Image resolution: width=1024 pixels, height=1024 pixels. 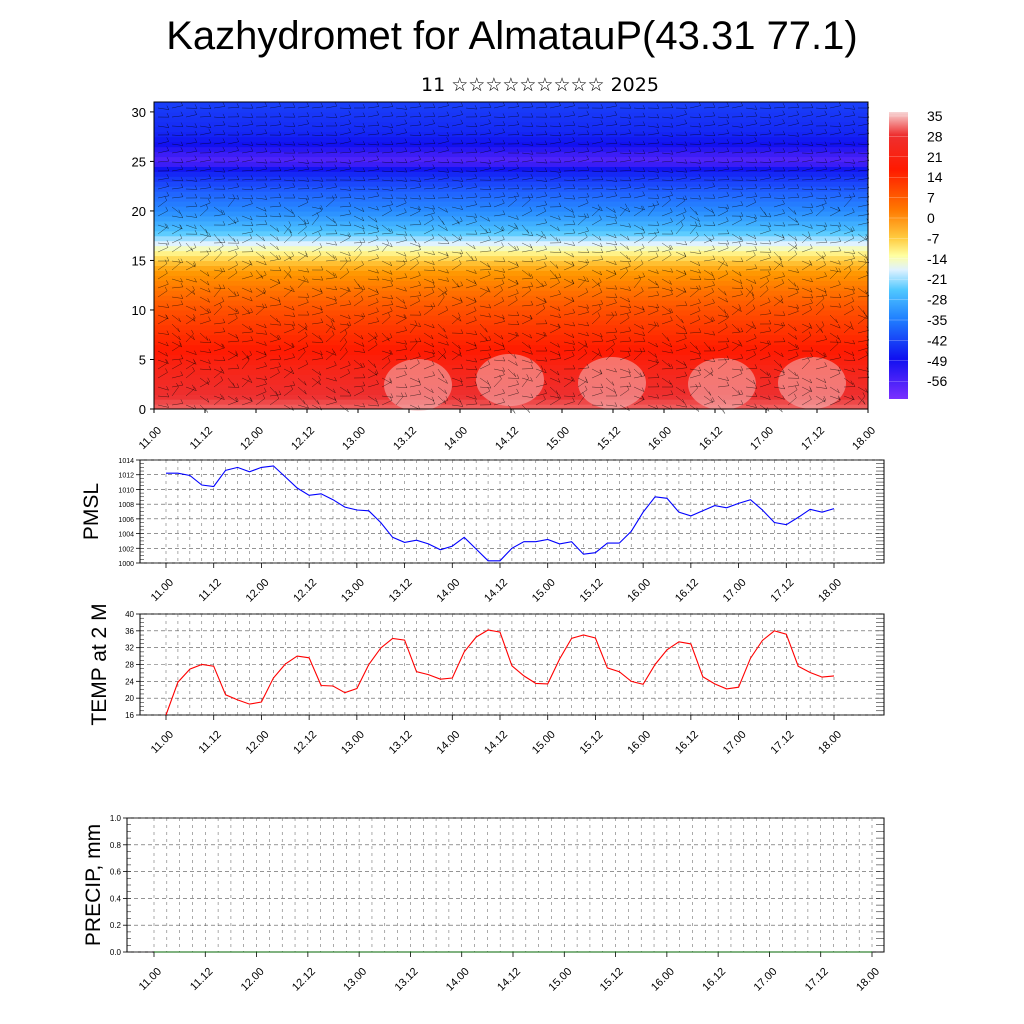 What do you see at coordinates (401, 743) in the screenshot?
I see `x-tick-label: 13.12` at bounding box center [401, 743].